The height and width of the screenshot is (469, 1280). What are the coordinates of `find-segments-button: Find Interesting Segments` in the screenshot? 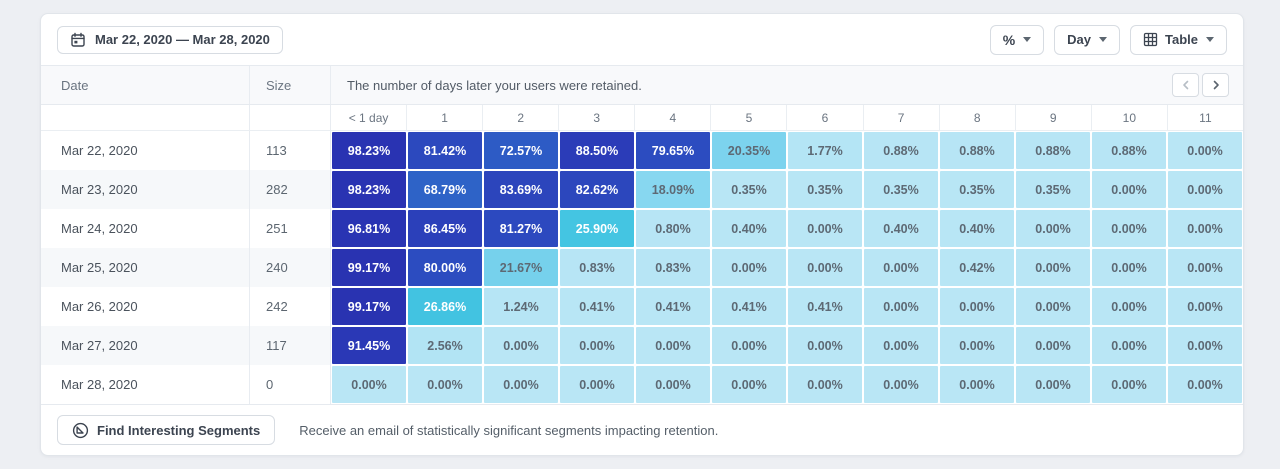 It's located at (166, 430).